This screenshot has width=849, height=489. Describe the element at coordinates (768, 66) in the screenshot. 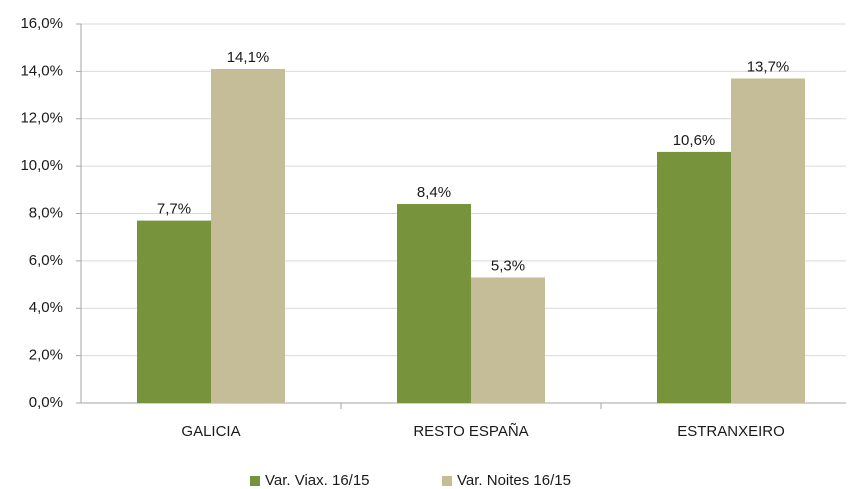

I see `data-label: 13,7%` at that location.